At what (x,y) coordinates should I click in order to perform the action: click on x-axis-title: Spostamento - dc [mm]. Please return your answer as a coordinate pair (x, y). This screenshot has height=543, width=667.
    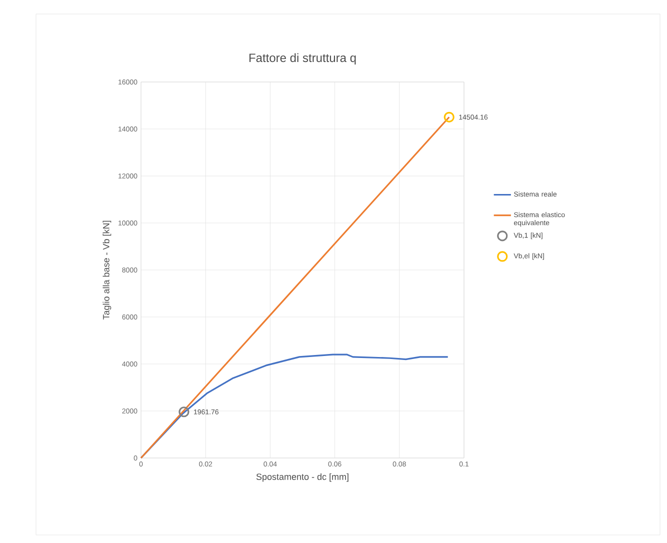
    Looking at the image, I should click on (302, 477).